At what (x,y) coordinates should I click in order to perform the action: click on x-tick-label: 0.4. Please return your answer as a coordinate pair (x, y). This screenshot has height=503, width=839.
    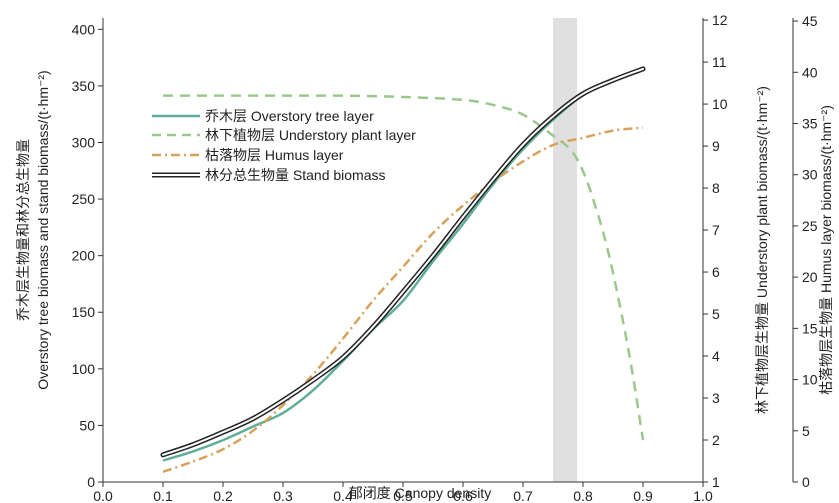
    Looking at the image, I should click on (343, 495).